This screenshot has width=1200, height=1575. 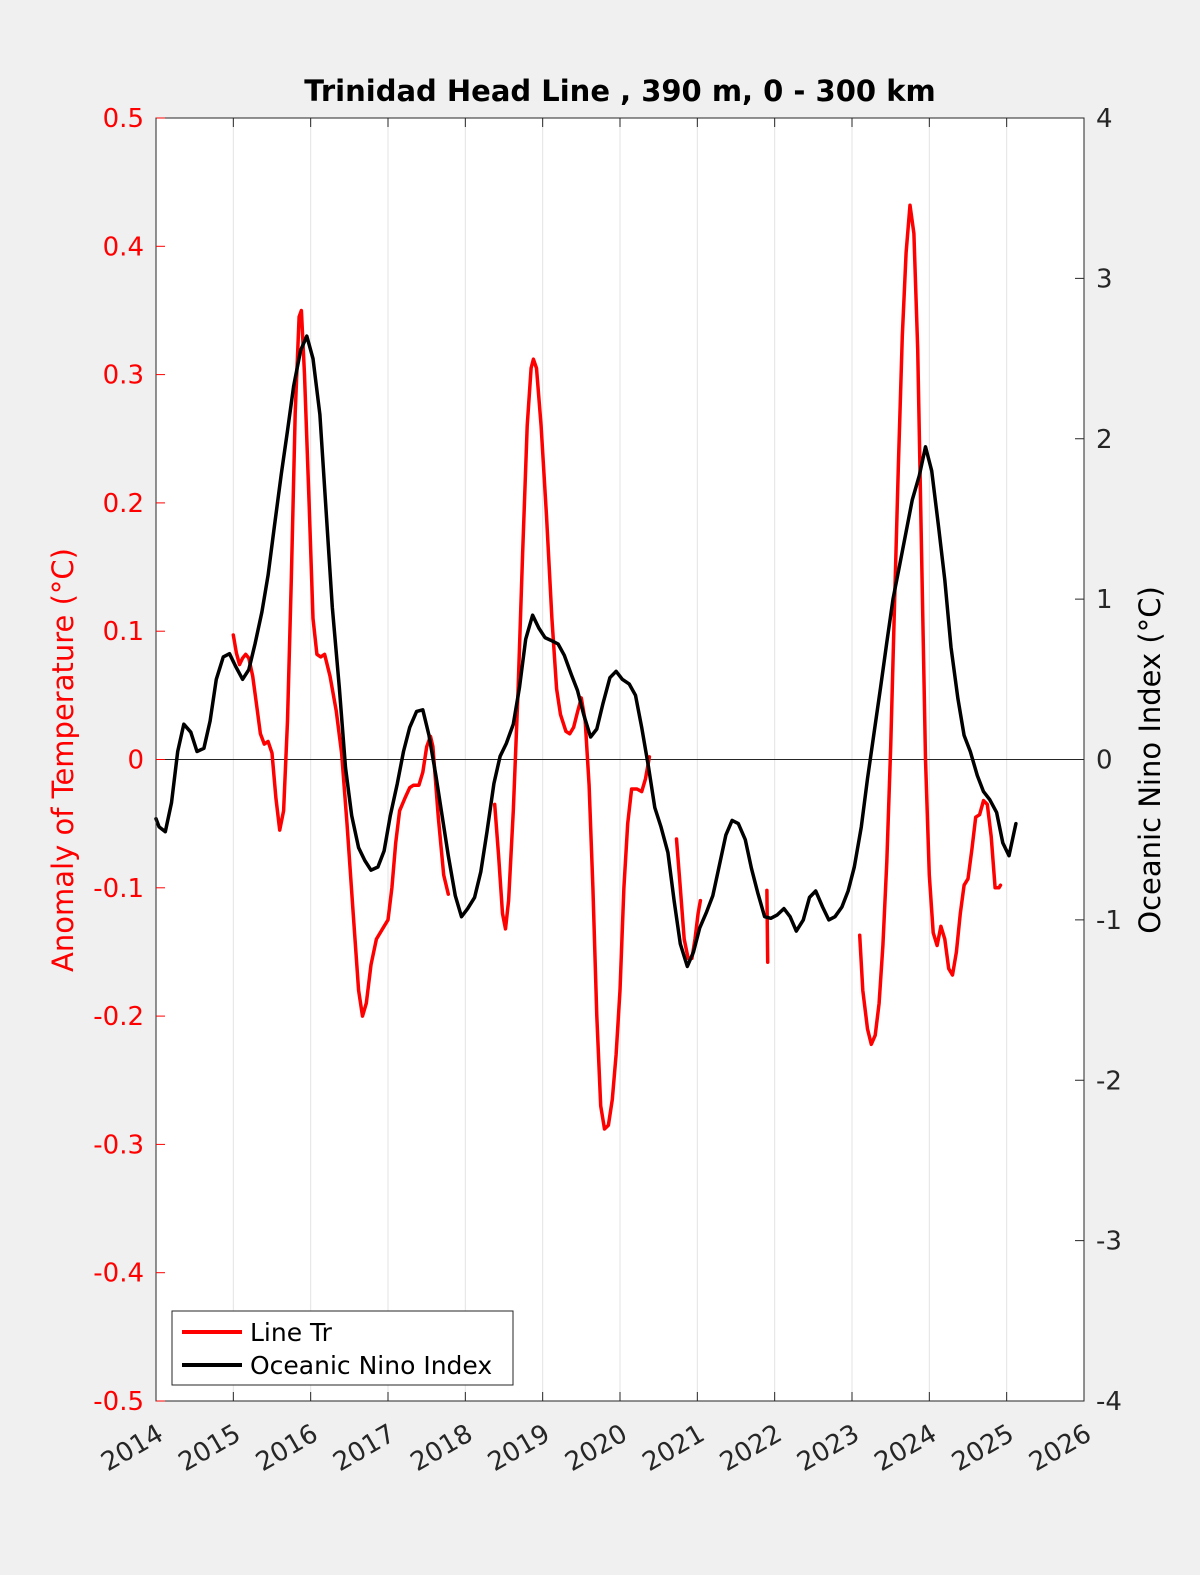 What do you see at coordinates (132, 1448) in the screenshot?
I see `x-tick-label: 2014` at bounding box center [132, 1448].